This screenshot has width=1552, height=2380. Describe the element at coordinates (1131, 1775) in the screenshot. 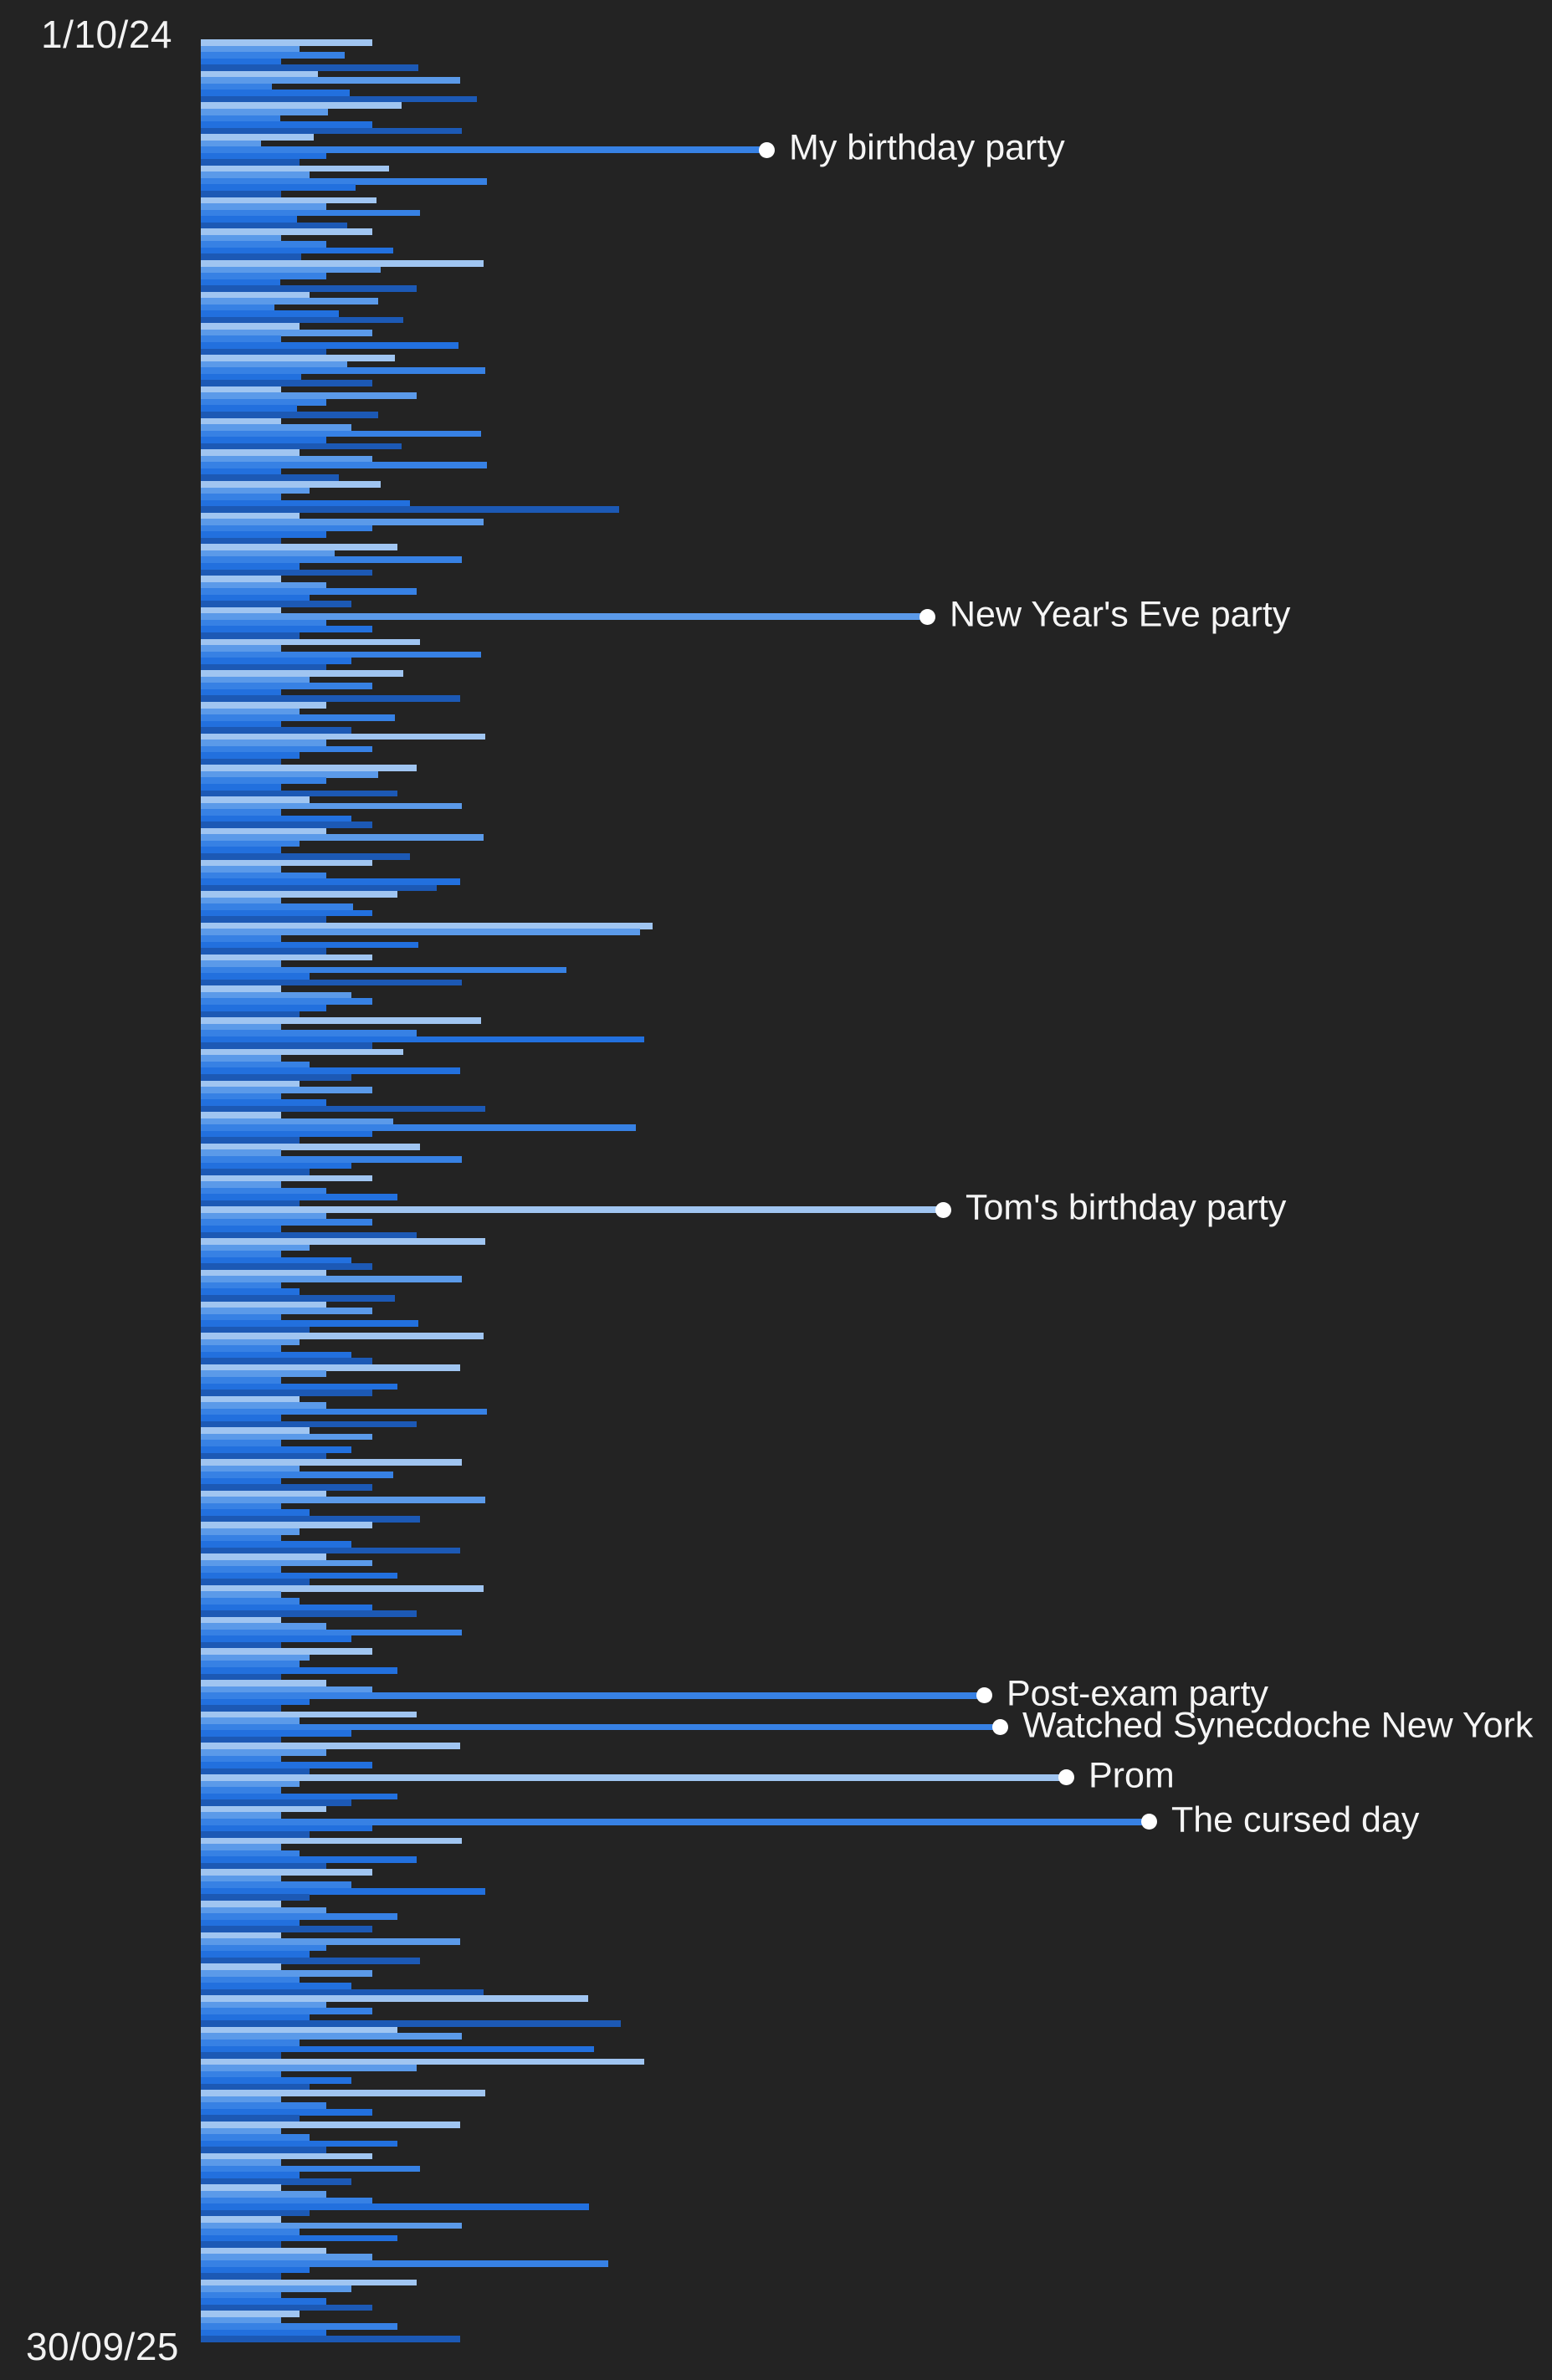

I see `annotation-label-5: Prom` at that location.